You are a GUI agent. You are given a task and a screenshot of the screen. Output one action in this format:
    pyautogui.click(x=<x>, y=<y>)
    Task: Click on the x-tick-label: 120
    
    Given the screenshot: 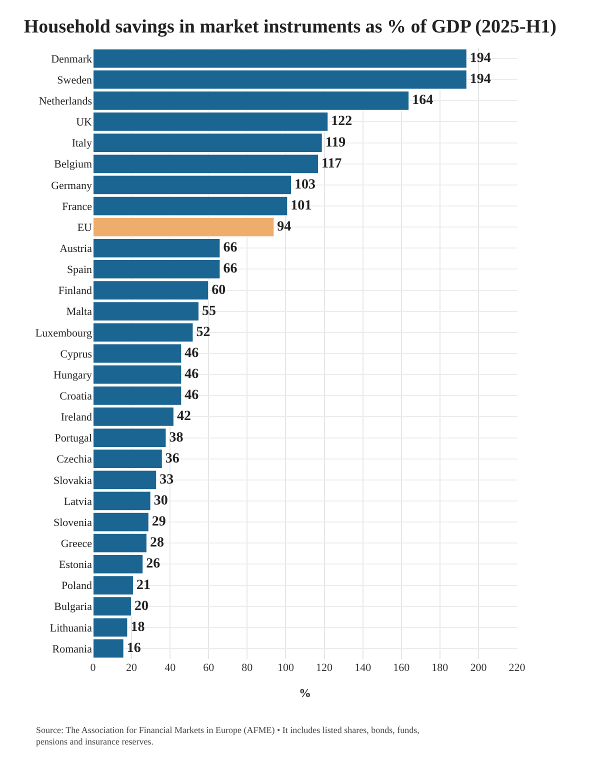 What is the action you would take?
    pyautogui.click(x=325, y=668)
    